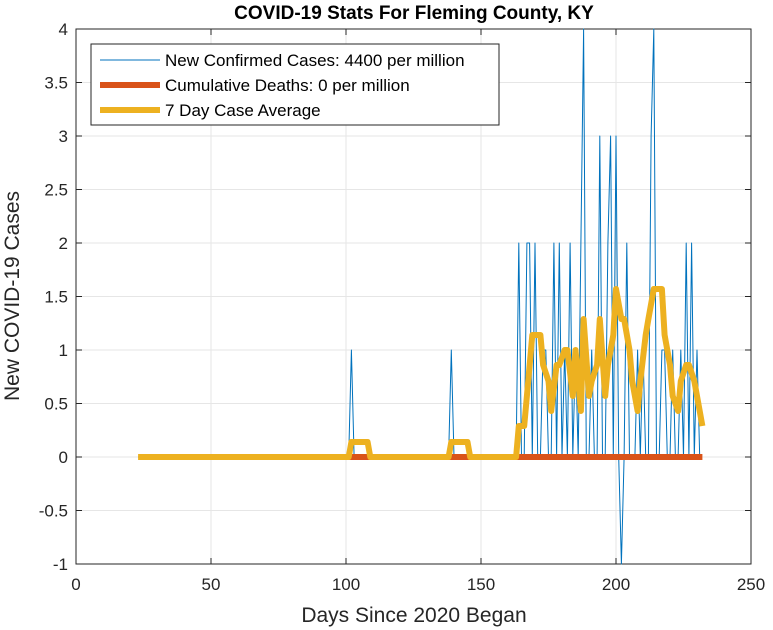 The image size is (773, 630). What do you see at coordinates (56, 83) in the screenshot?
I see `y-tick-label-9: 3.5` at bounding box center [56, 83].